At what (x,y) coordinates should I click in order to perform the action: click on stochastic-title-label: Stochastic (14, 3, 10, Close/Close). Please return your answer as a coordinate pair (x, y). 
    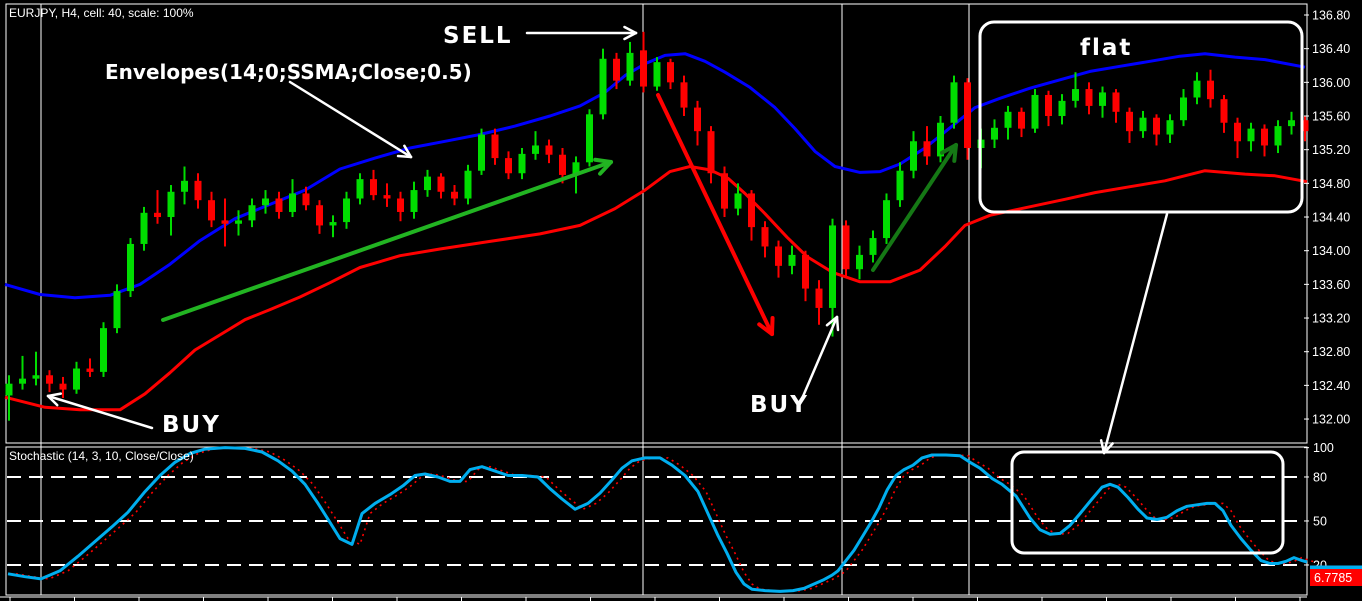
    Looking at the image, I should click on (101, 456).